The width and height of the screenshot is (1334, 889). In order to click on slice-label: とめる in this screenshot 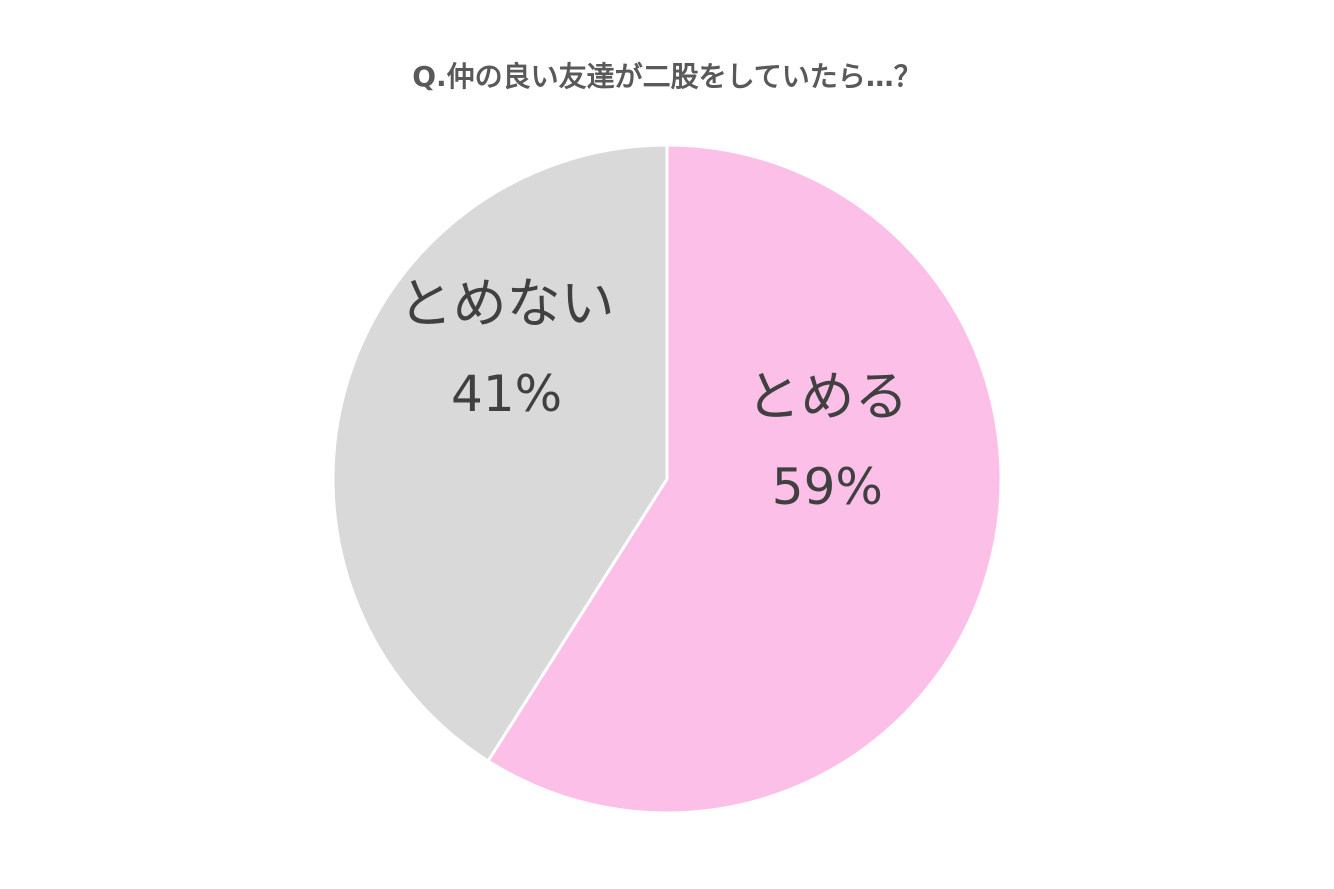, I will do `click(827, 396)`.